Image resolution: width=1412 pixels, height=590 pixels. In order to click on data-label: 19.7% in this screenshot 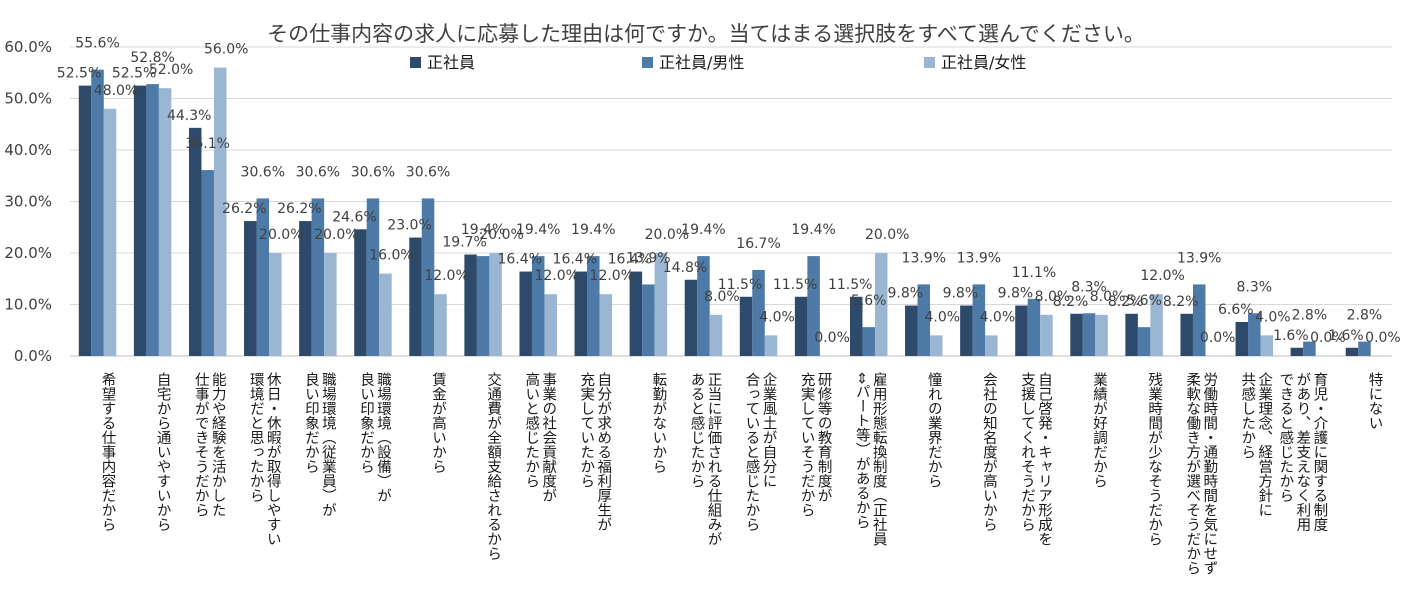, I will do `click(464, 243)`.